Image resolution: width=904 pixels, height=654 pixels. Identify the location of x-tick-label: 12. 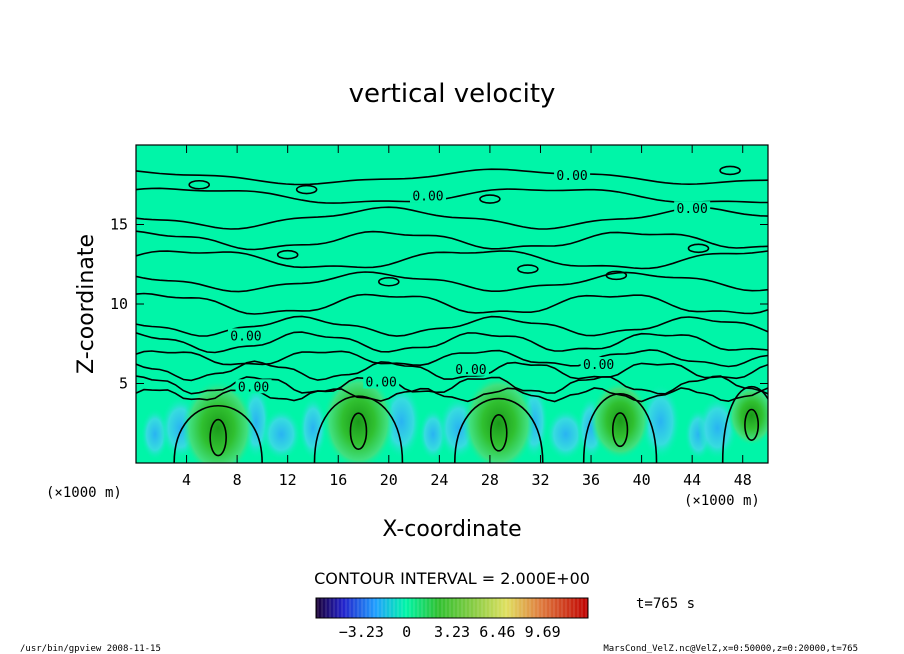
(288, 480).